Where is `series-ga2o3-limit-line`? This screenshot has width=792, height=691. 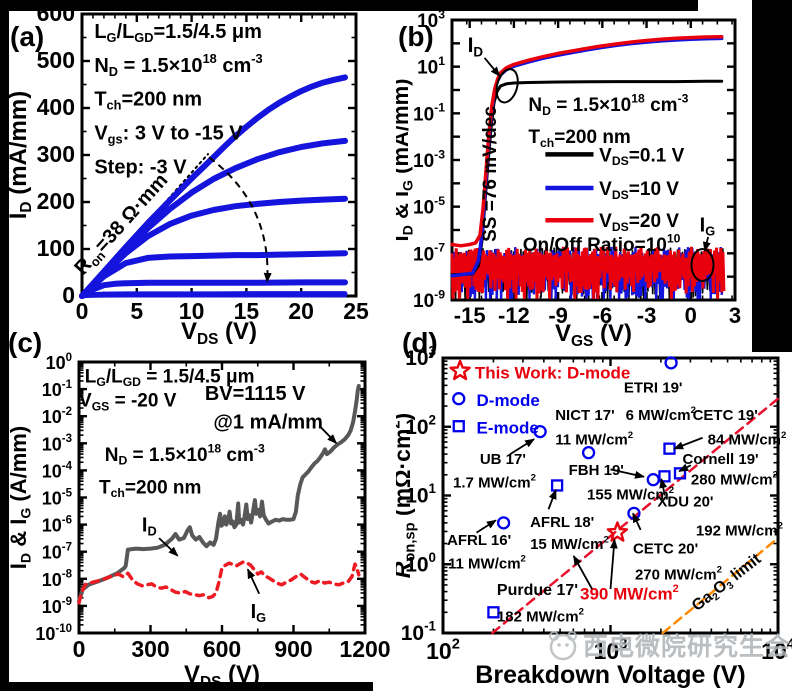
series-ga2o3-limit-line is located at coordinates (720, 585).